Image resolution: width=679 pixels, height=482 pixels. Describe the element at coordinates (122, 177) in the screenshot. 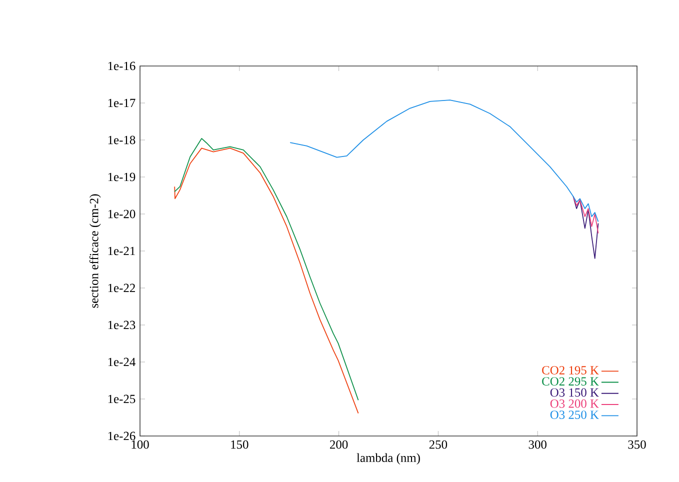

I see `y-tick-label: 1e-19` at that location.